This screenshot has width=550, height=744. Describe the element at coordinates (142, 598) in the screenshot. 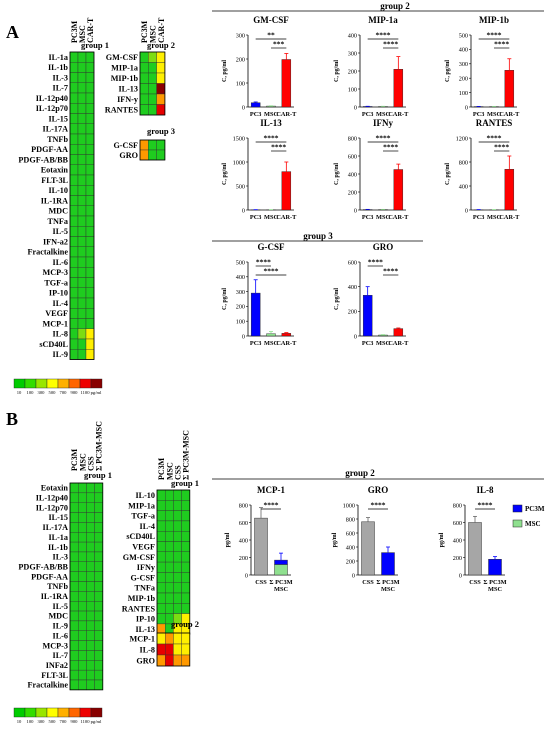

I see `heatmap-row-label: MIP-1b` at that location.